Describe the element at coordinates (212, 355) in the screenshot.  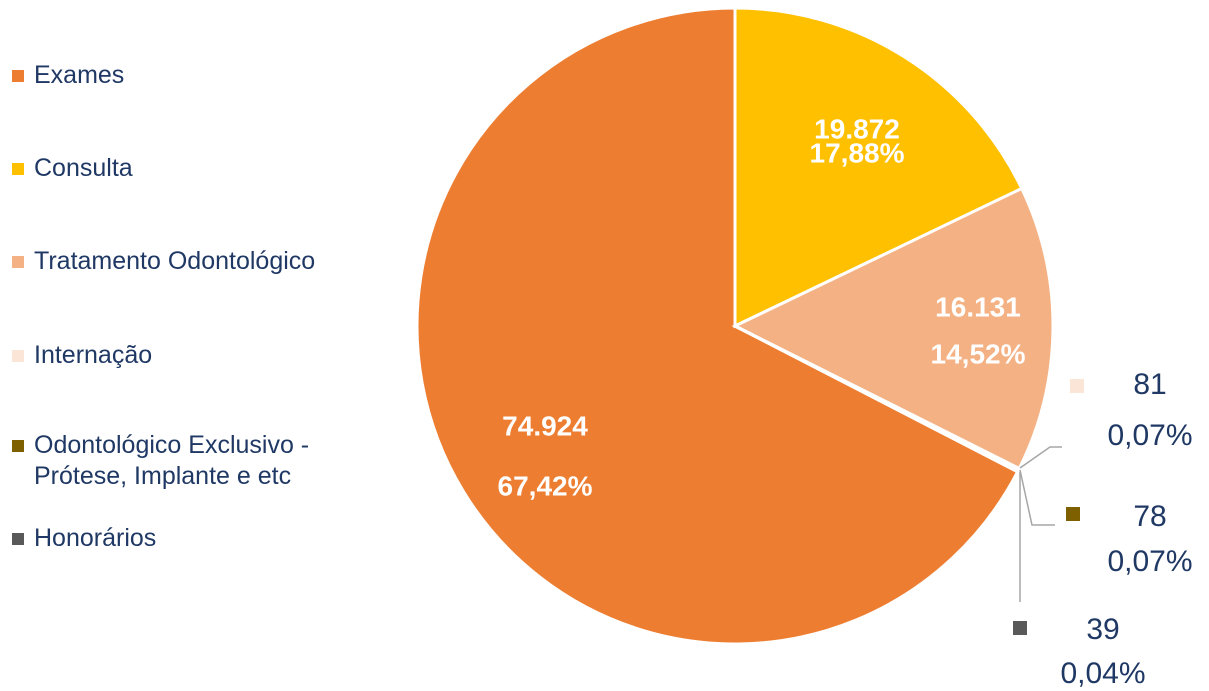
I see `legend-item: Internação` at that location.